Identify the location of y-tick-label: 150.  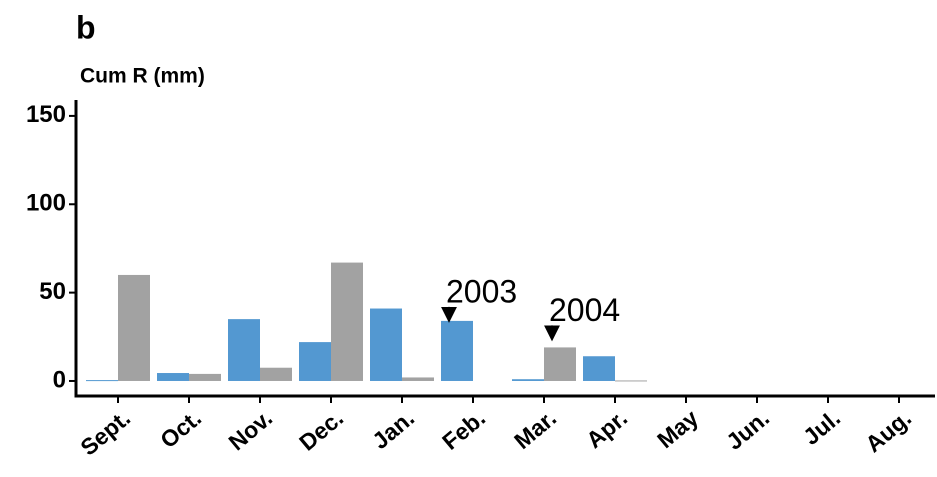
(46, 114).